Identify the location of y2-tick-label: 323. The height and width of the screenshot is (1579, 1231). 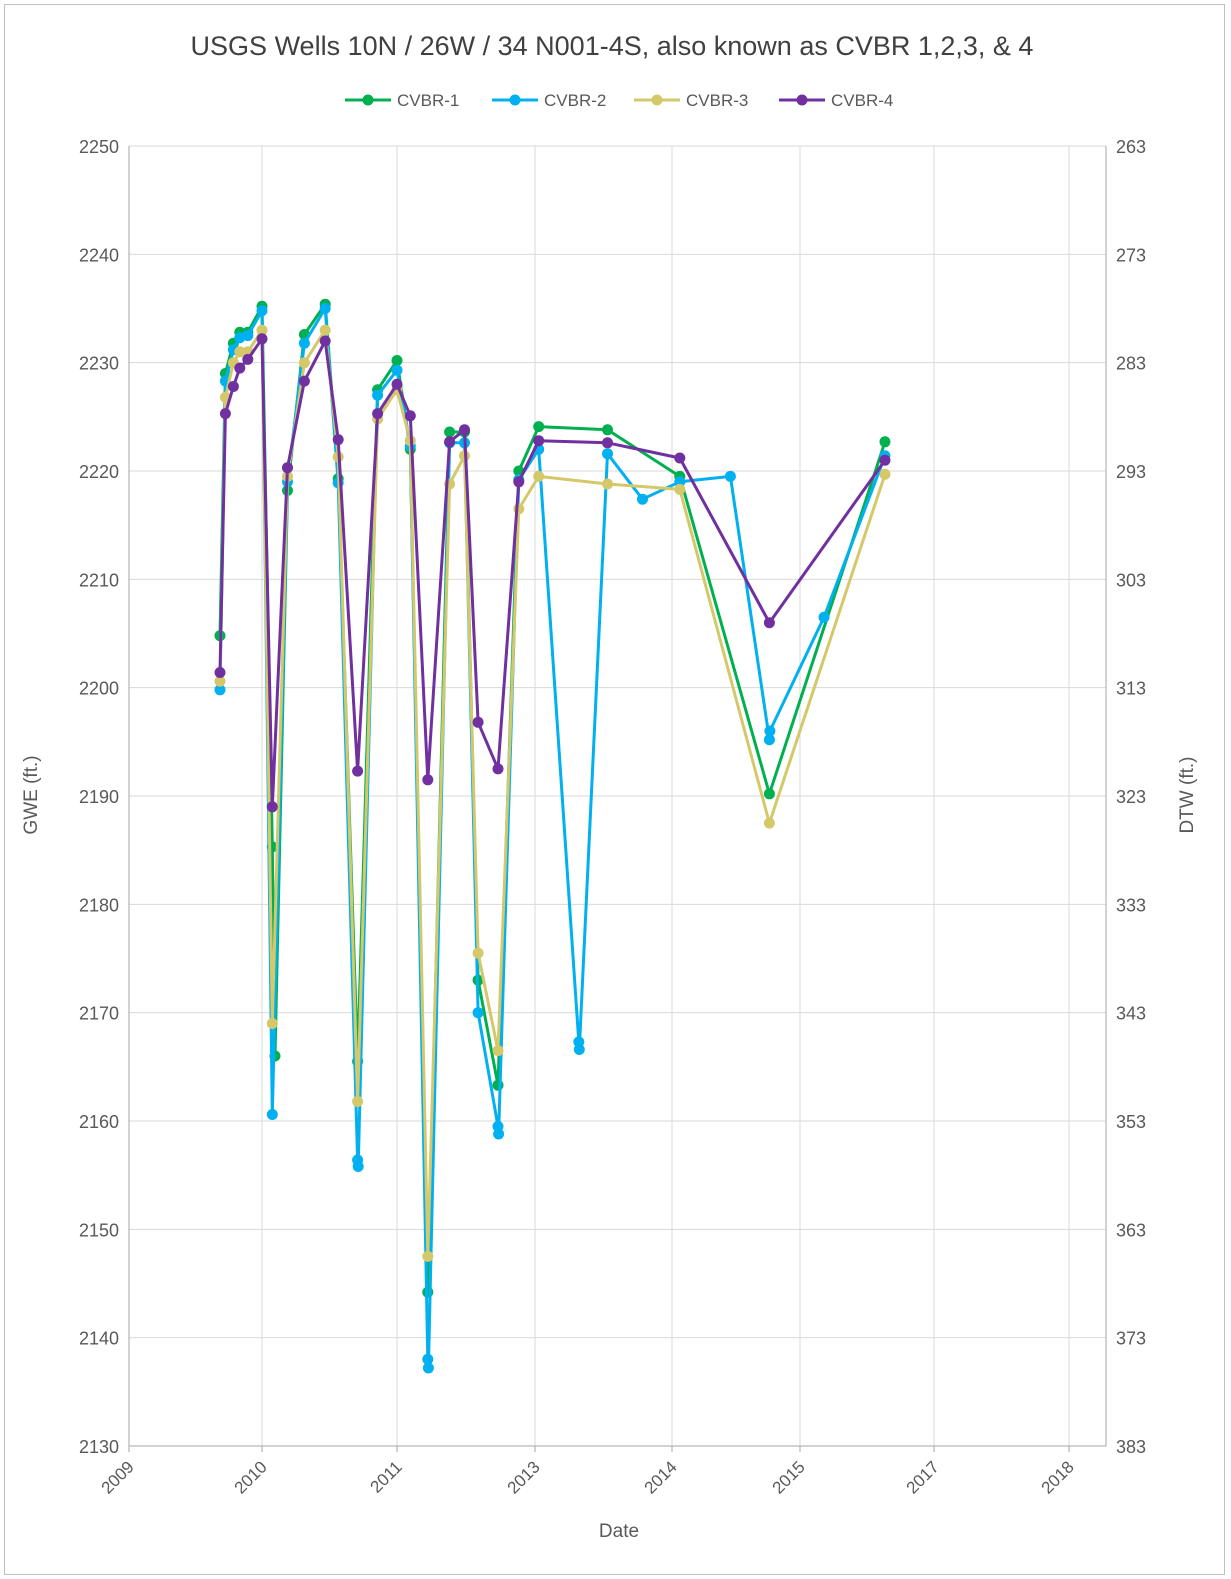
(1131, 797).